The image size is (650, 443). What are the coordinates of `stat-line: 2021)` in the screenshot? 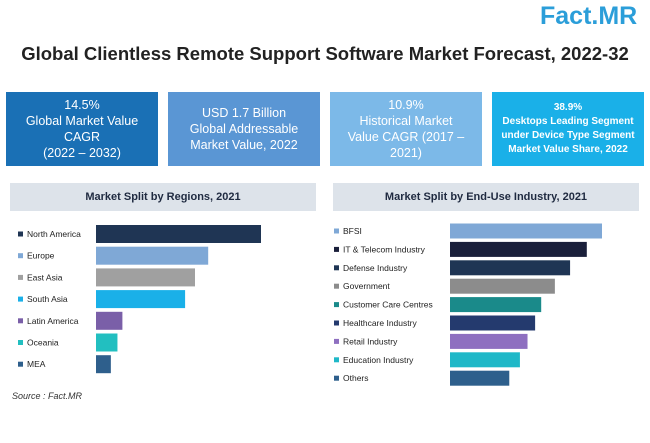 It's located at (406, 153).